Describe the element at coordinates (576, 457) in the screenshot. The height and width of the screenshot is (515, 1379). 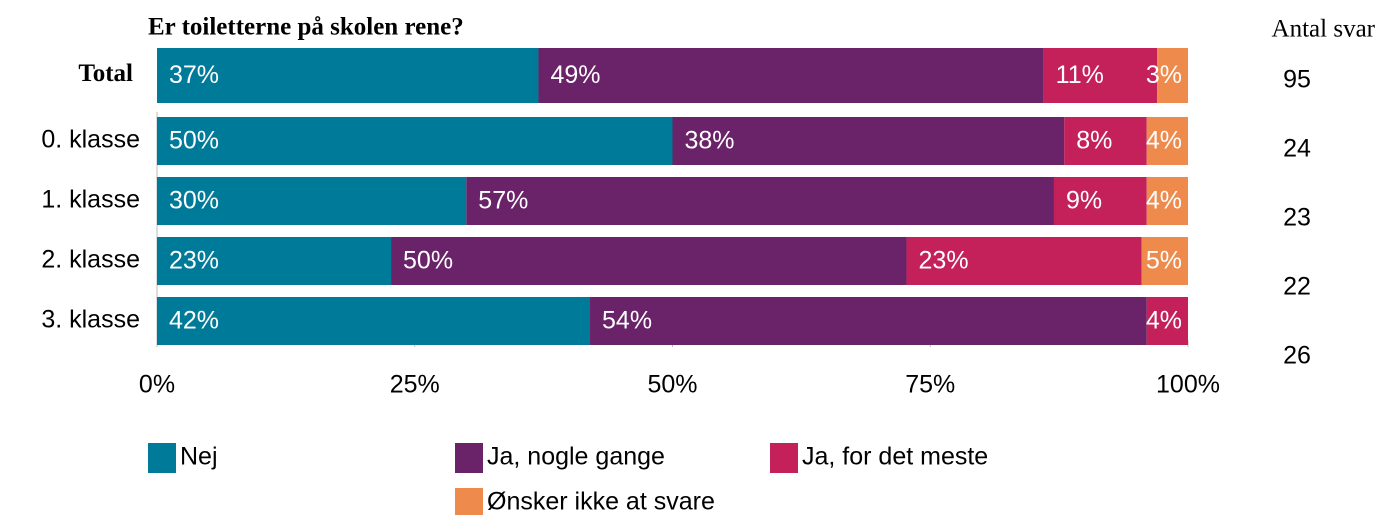
I see `legend-label: Ja, nogle gange` at that location.